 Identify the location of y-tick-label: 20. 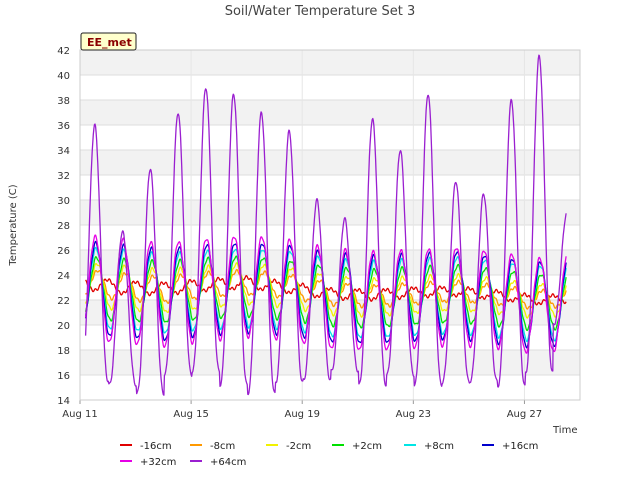
(63, 326).